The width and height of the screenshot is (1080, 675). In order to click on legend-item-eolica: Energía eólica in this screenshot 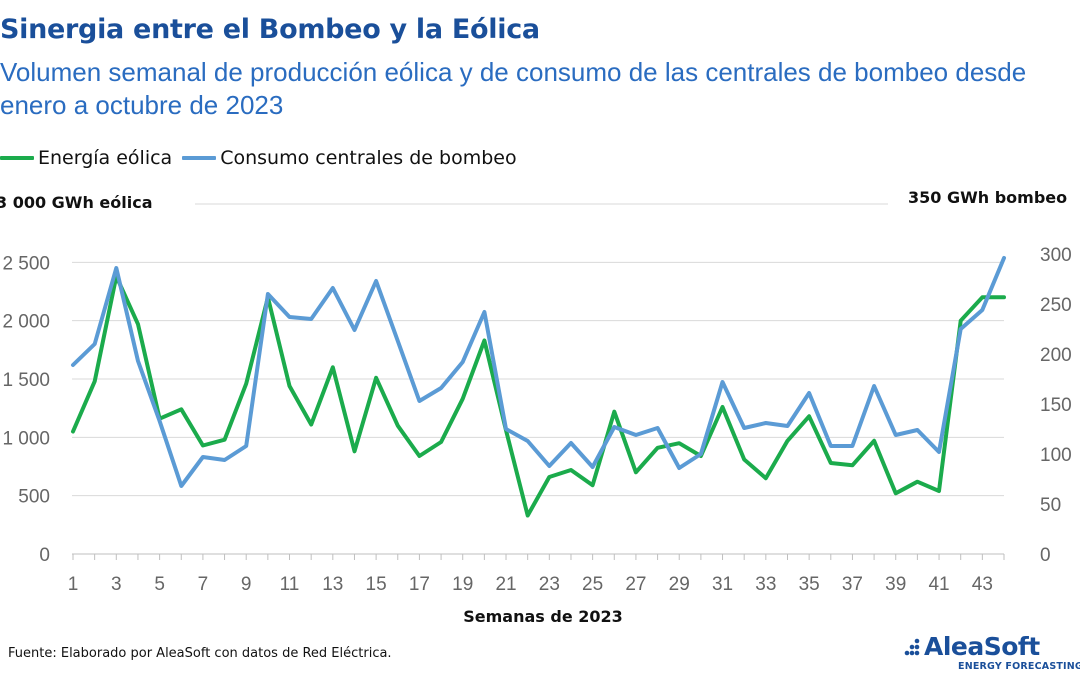, I will do `click(86, 158)`.